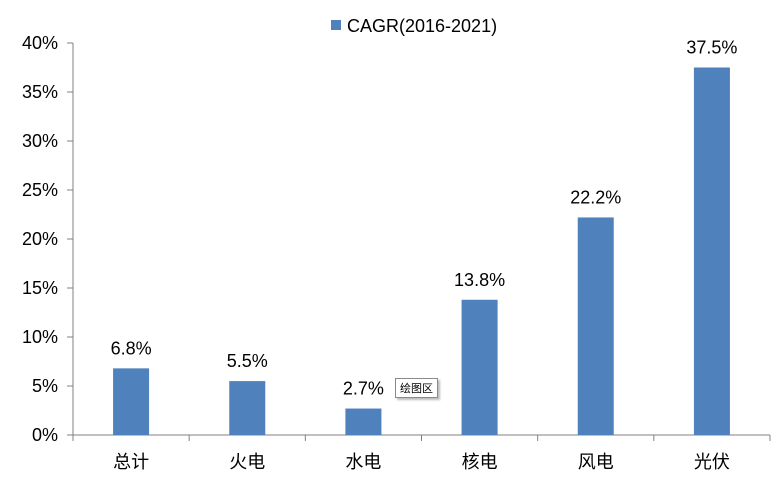  What do you see at coordinates (247, 462) in the screenshot?
I see `x-tick-label: 火电` at bounding box center [247, 462].